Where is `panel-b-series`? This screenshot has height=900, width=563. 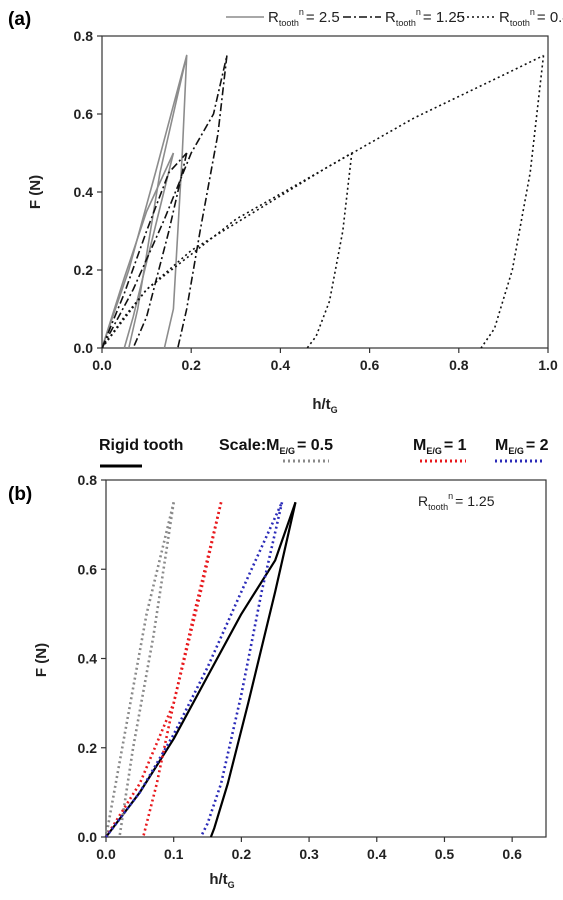 panel-b-series is located at coordinates (200, 669).